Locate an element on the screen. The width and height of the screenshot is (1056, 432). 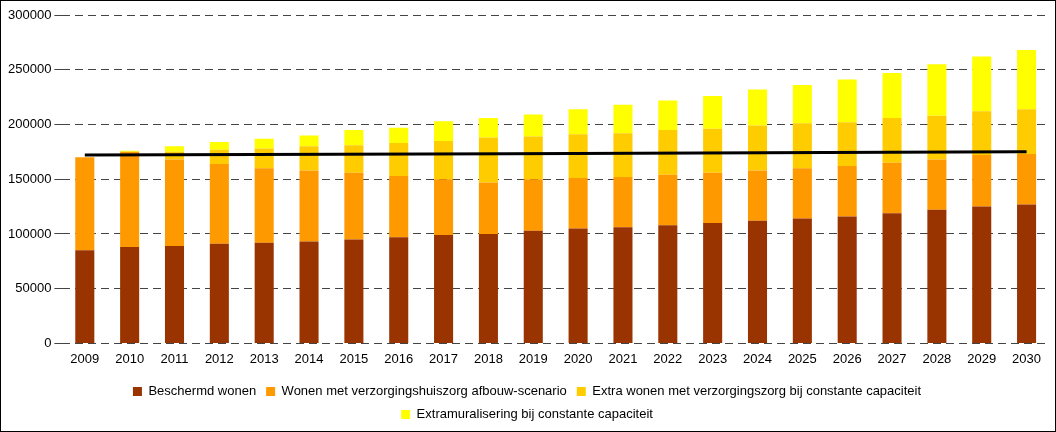
x-tick-label: 2014 is located at coordinates (309, 358).